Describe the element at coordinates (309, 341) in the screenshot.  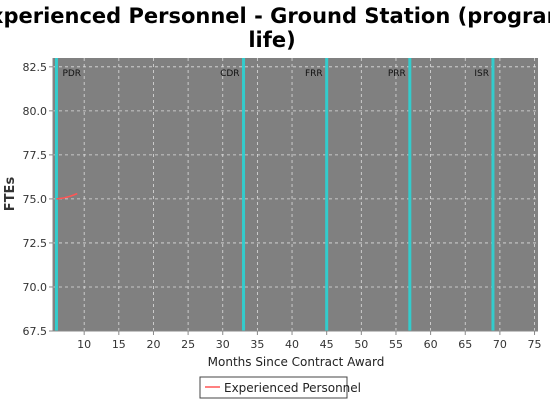
I see `x-ticks: 10 15 20 25 30 35 40 45 50 55 60 65 70 75` at that location.